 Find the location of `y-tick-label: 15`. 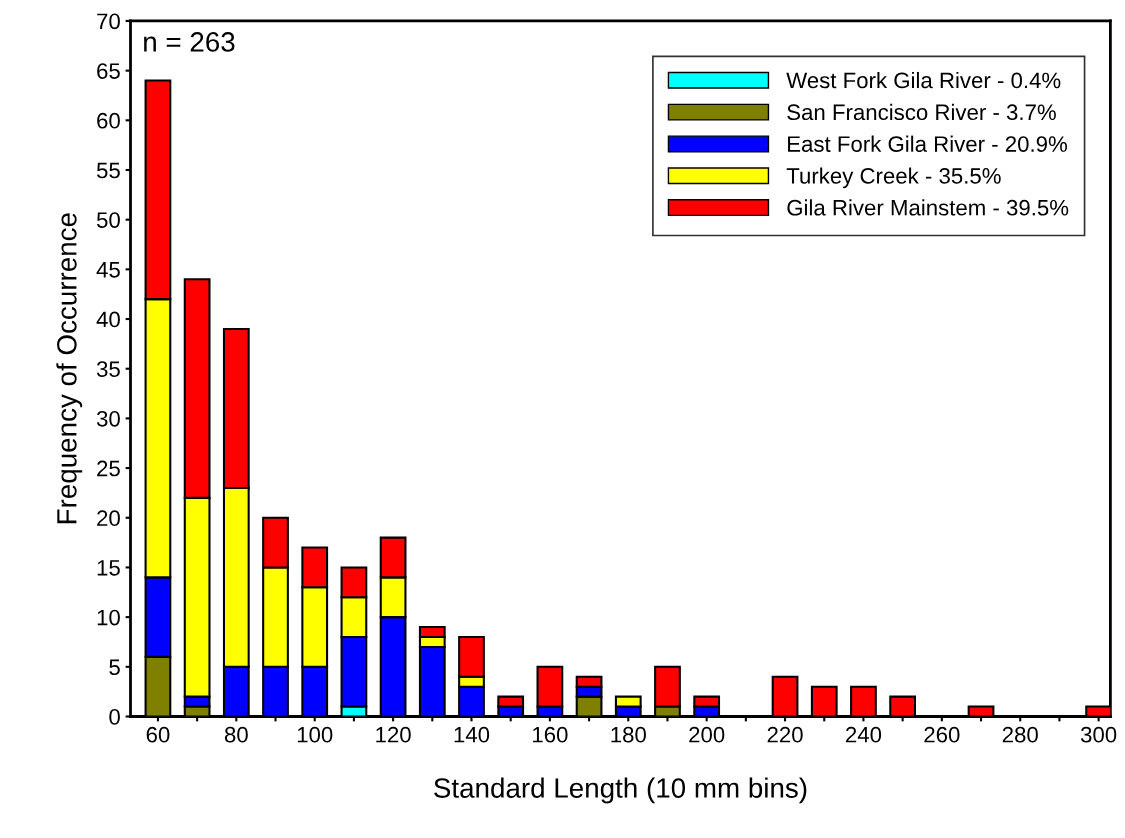

y-tick-label: 15 is located at coordinates (108, 568).